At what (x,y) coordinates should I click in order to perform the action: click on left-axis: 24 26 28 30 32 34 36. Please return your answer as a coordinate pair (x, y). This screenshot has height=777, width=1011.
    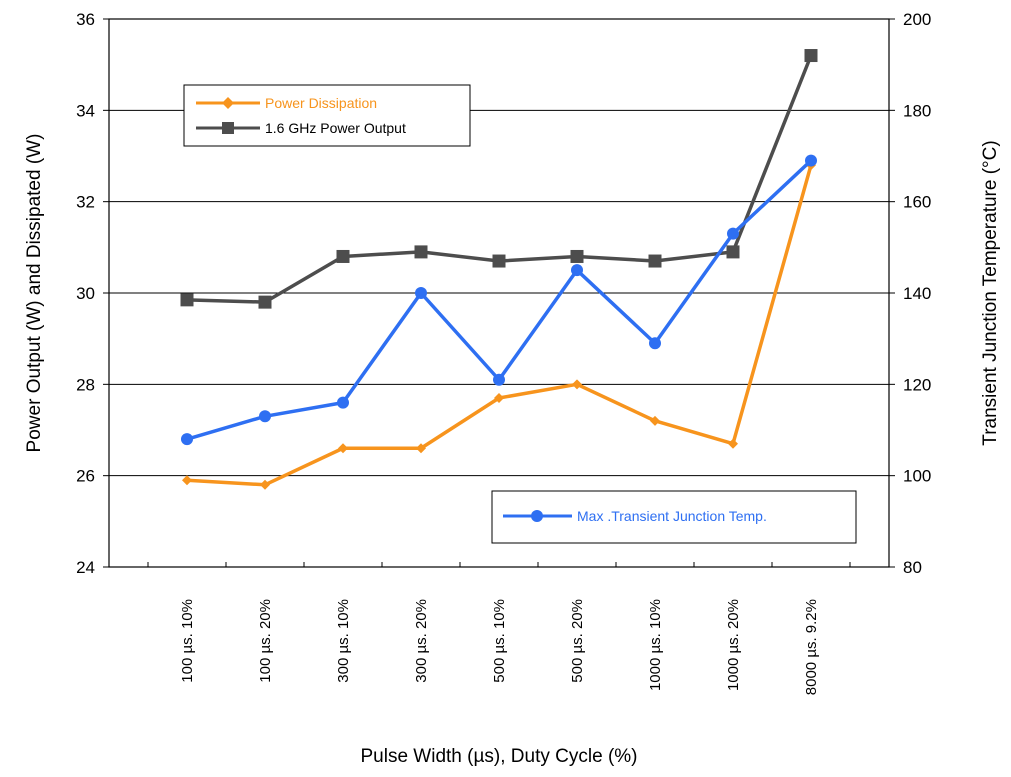
    Looking at the image, I should click on (92, 293).